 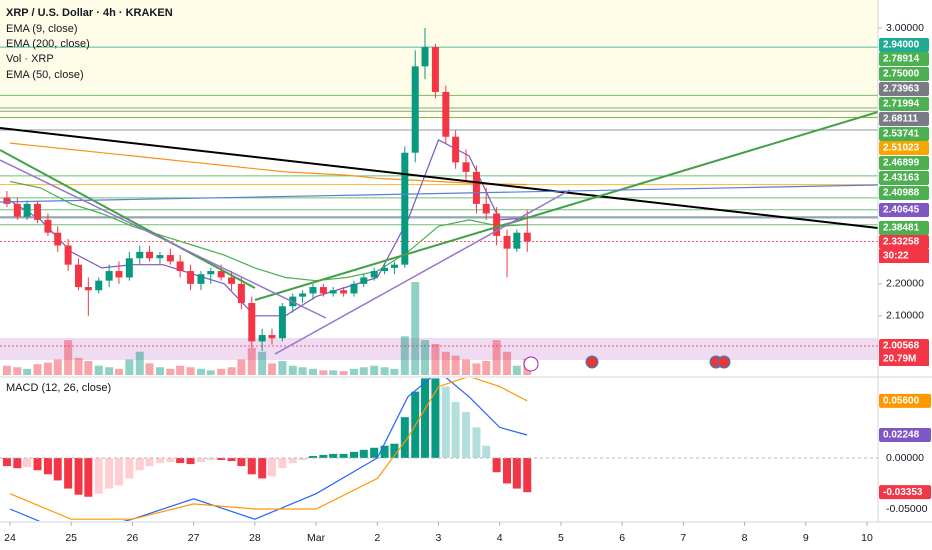 I want to click on support-band, so click(x=439, y=349).